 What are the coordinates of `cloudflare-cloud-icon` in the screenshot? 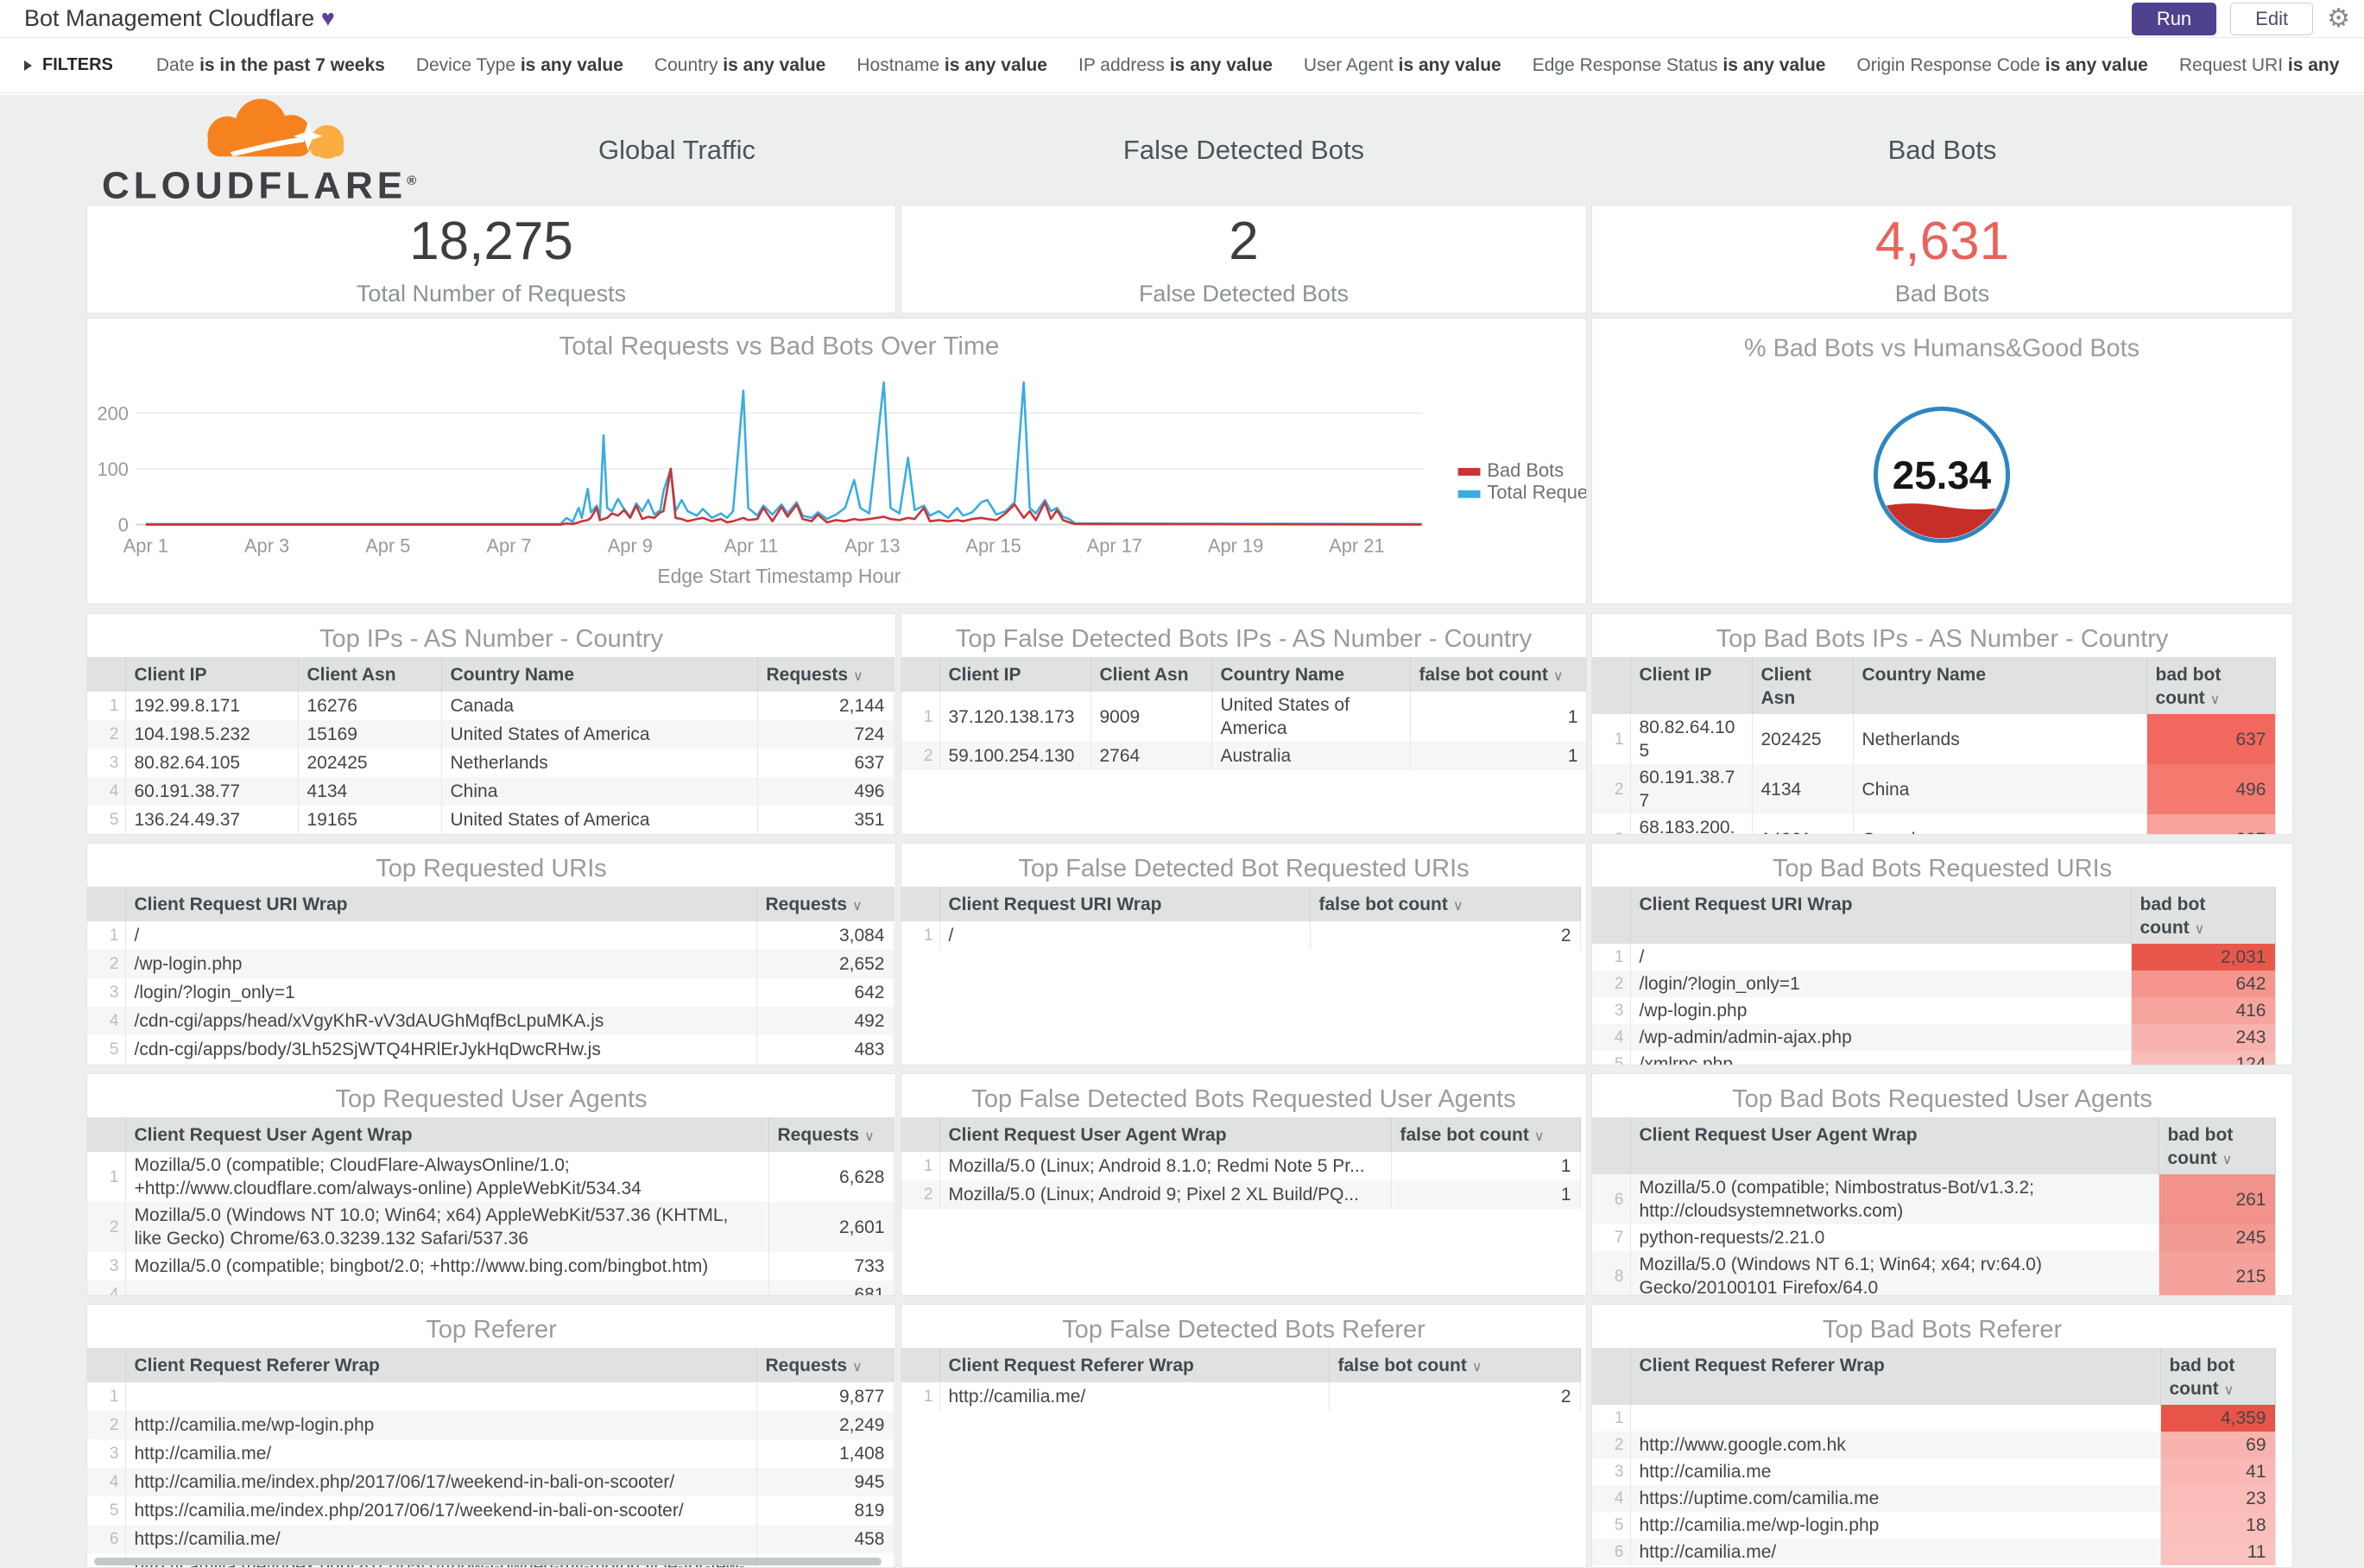 It's located at (275, 129).